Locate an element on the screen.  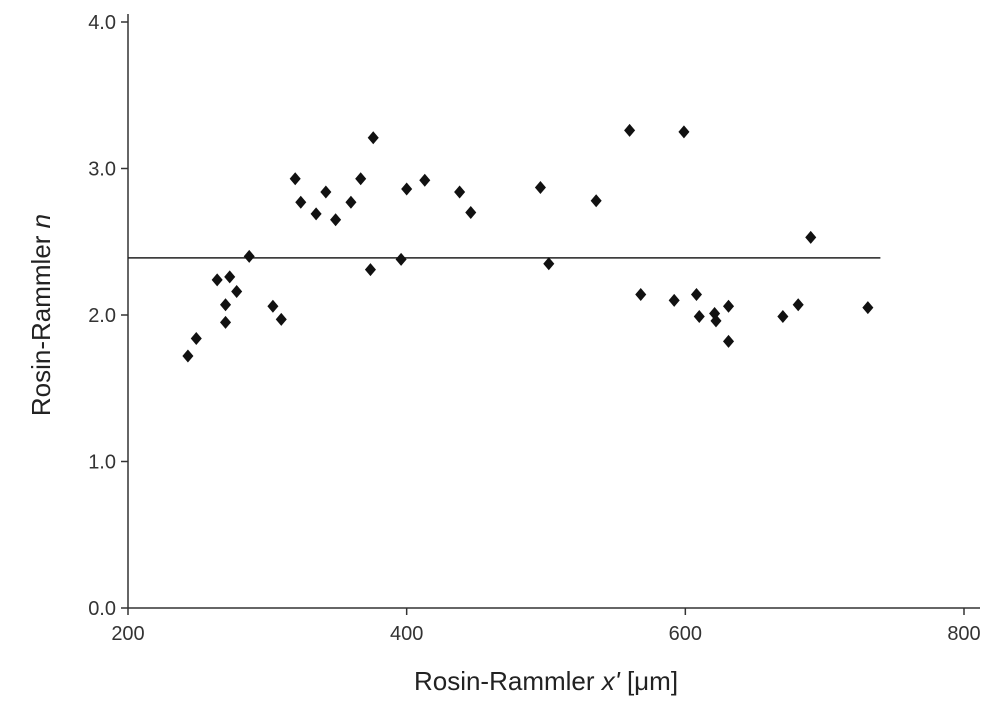
x-tick-label: 200 is located at coordinates (127, 634).